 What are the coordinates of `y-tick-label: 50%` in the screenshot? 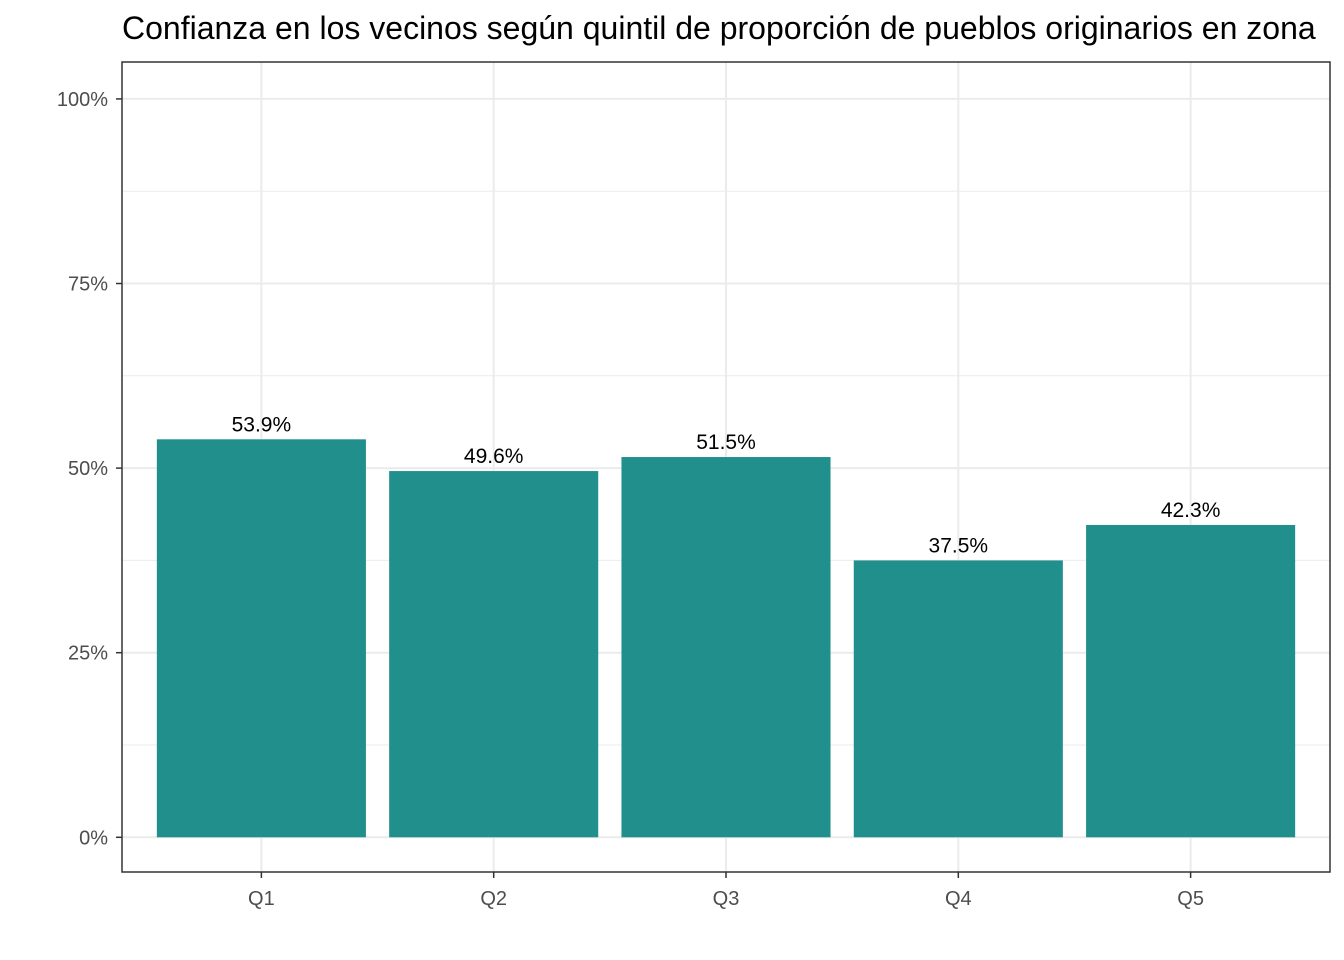 It's located at (88, 469).